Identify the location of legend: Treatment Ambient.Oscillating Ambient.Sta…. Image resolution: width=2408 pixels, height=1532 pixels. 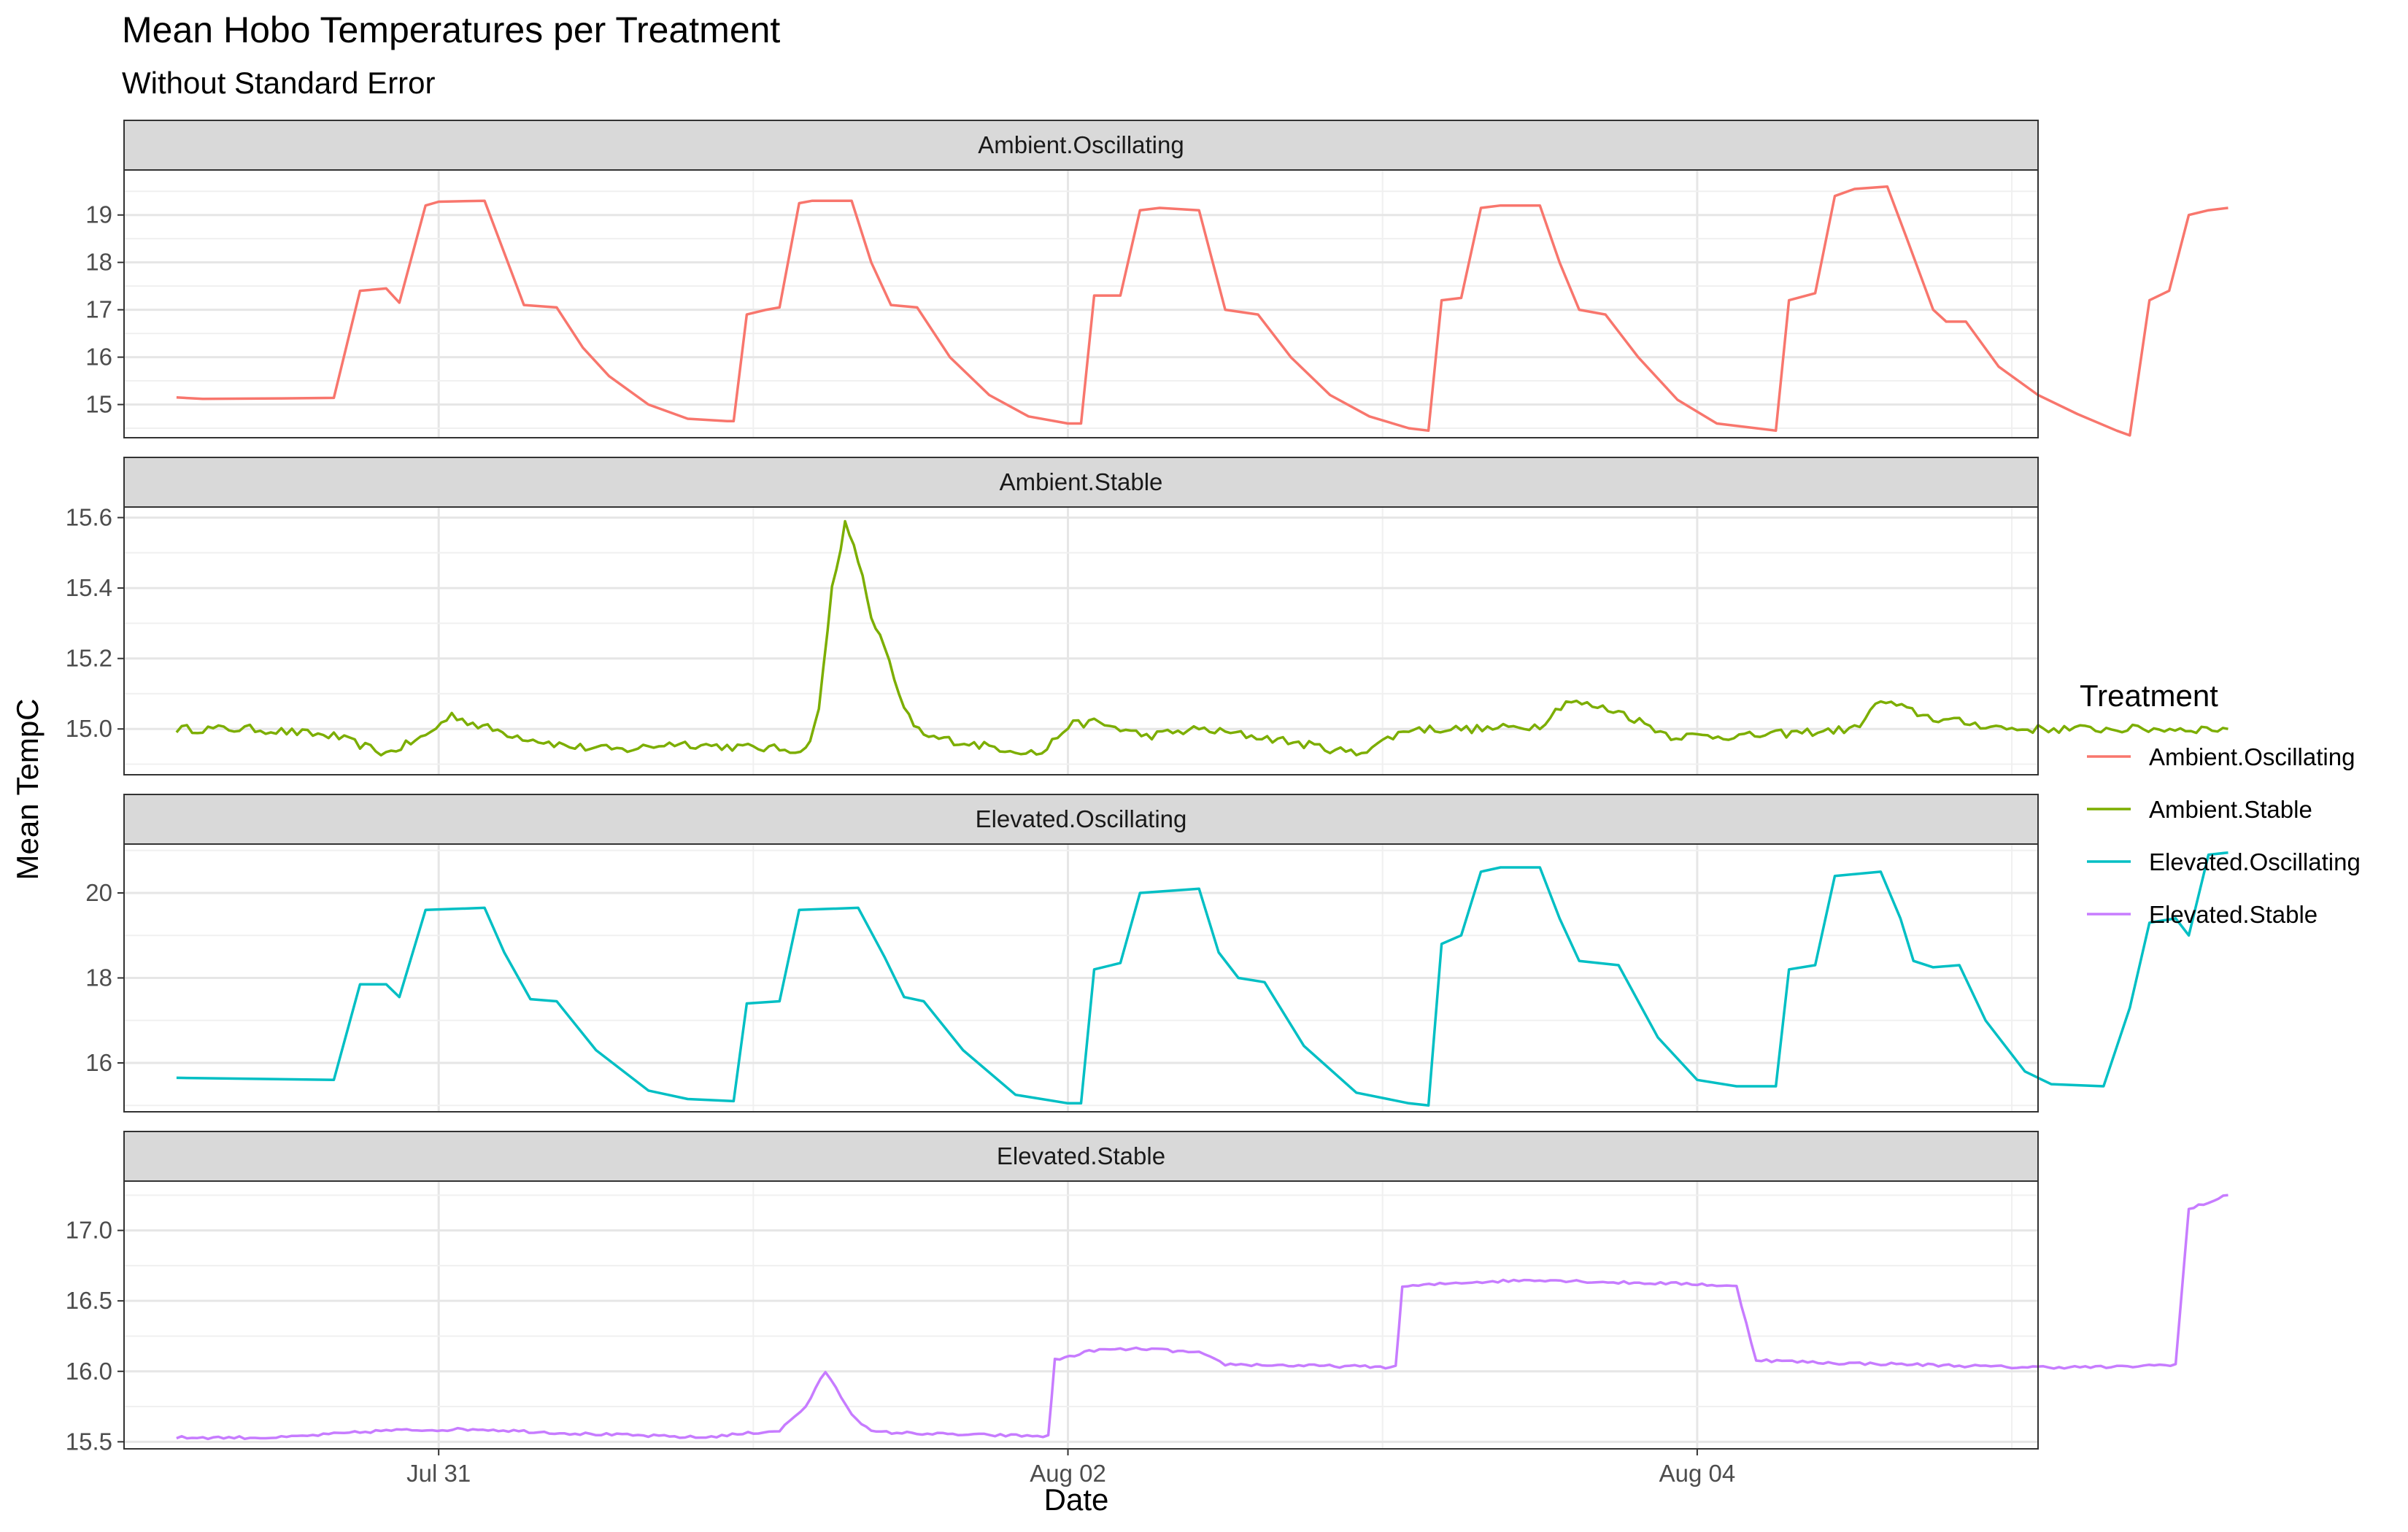
(2220, 803).